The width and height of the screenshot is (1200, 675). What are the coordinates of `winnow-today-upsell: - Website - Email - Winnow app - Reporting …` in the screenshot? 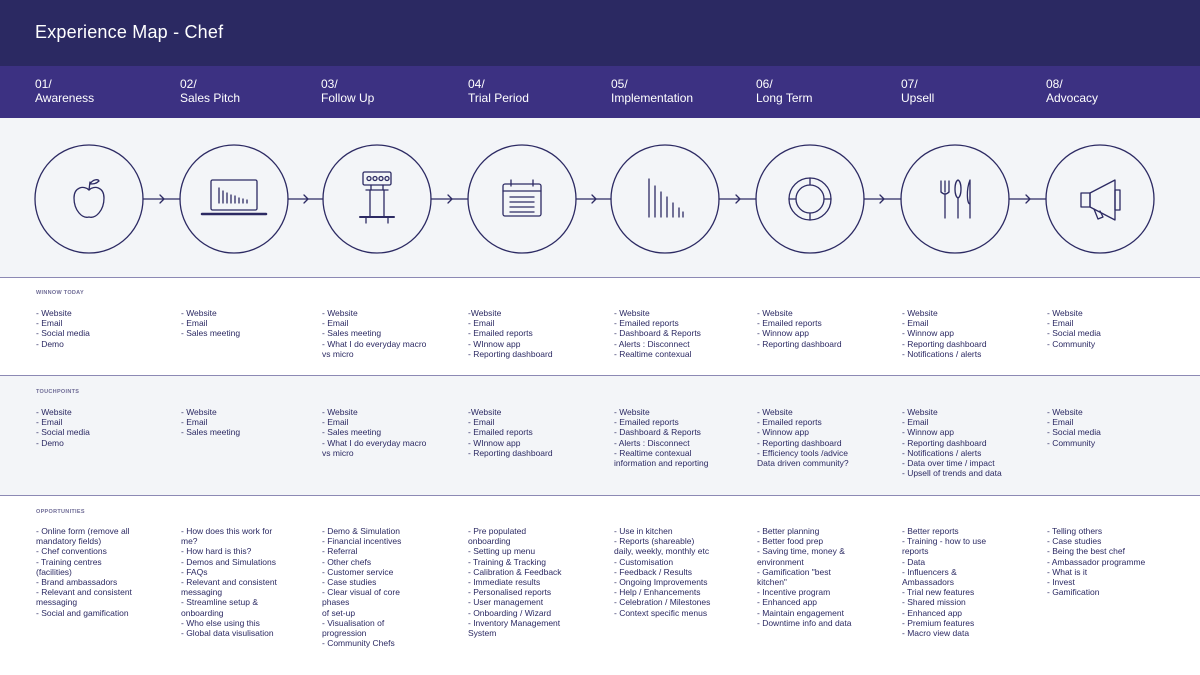 It's located at (971, 333).